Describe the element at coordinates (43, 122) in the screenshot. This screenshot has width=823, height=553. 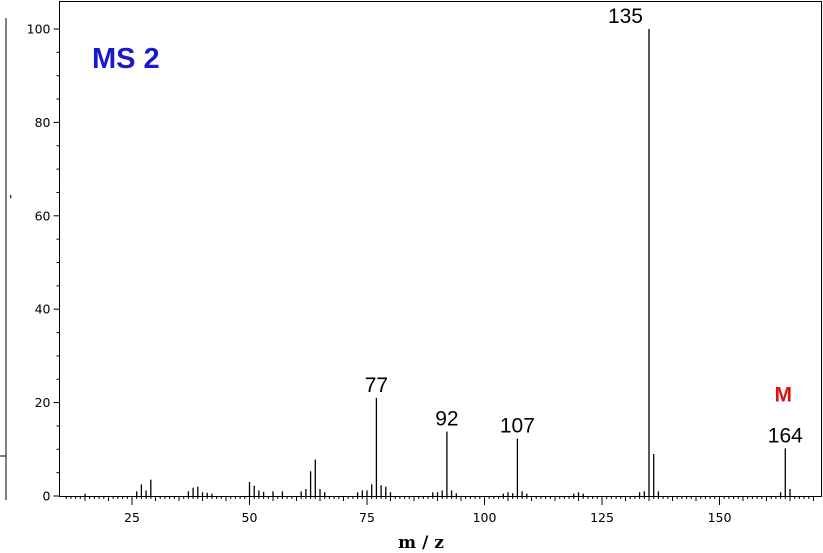
I see `y-tick-label: 80` at that location.